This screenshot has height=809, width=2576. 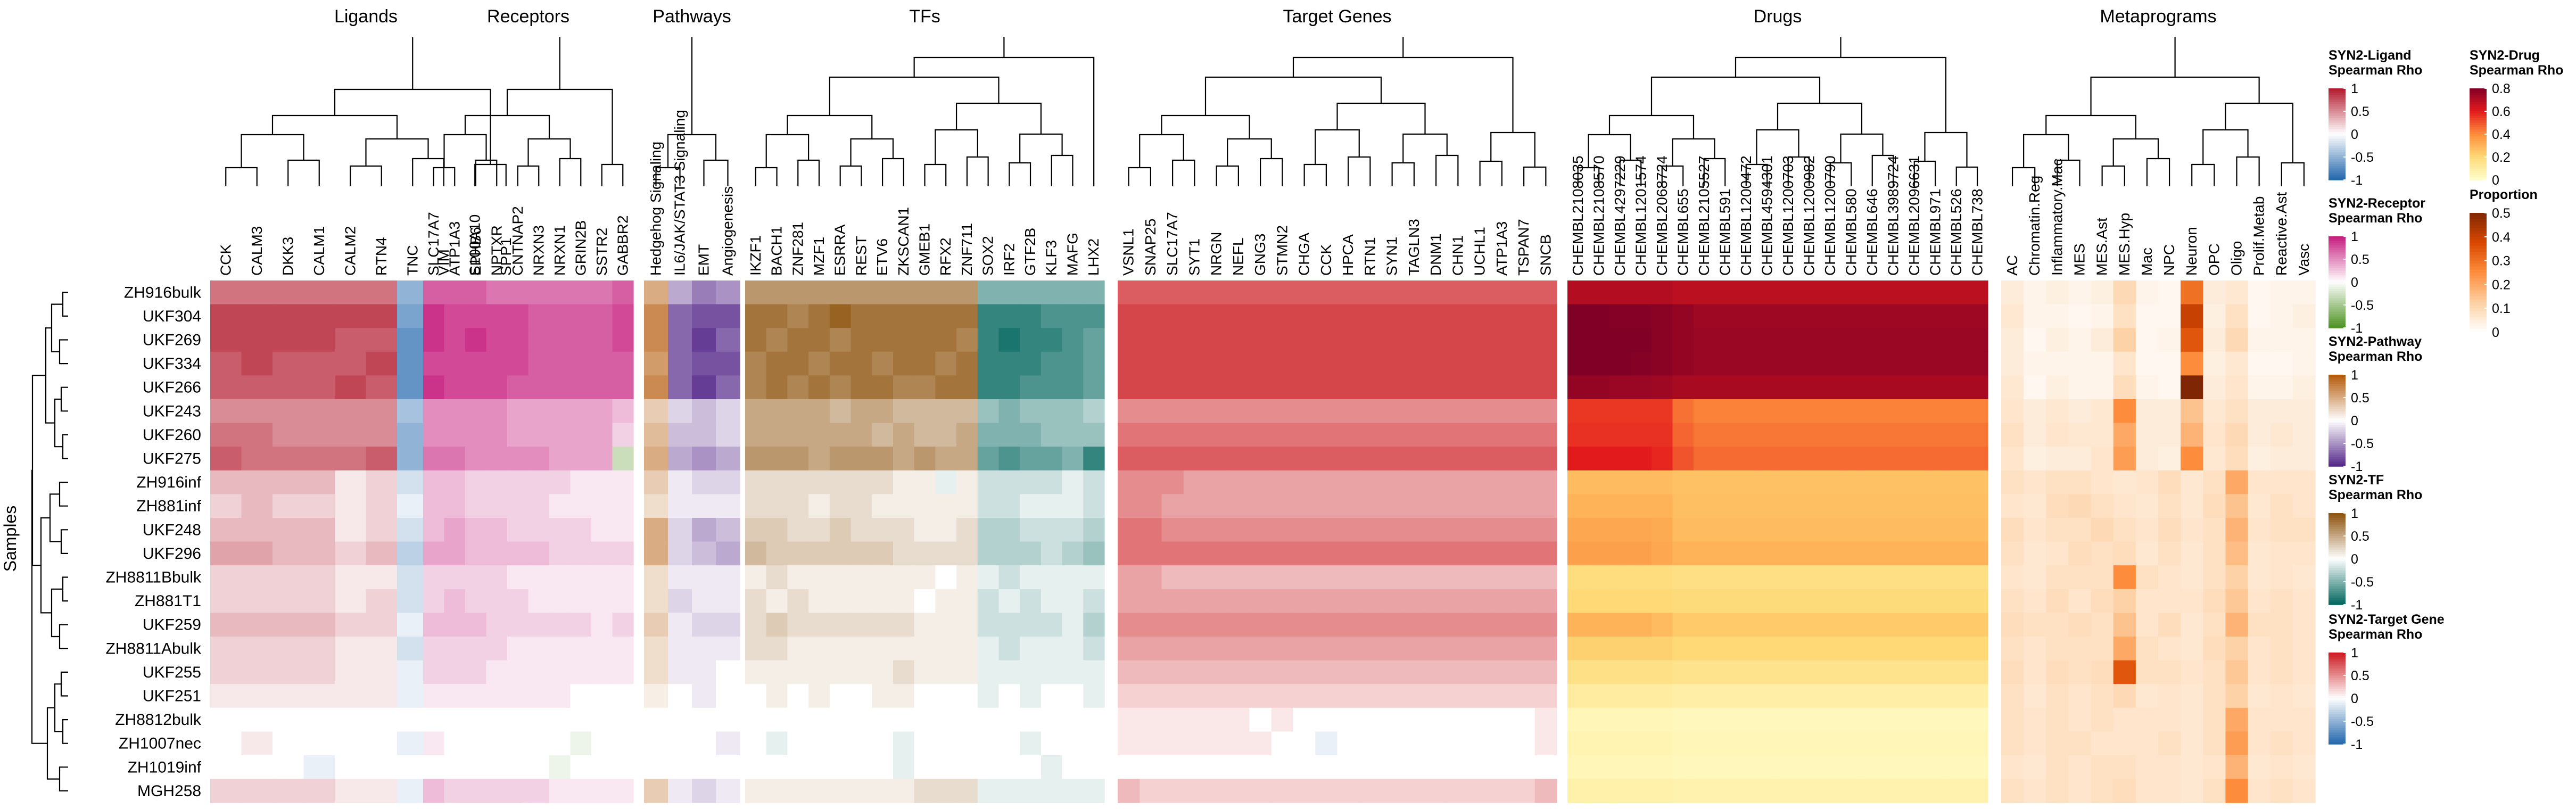 I want to click on block-title: Drugs, so click(x=1778, y=16).